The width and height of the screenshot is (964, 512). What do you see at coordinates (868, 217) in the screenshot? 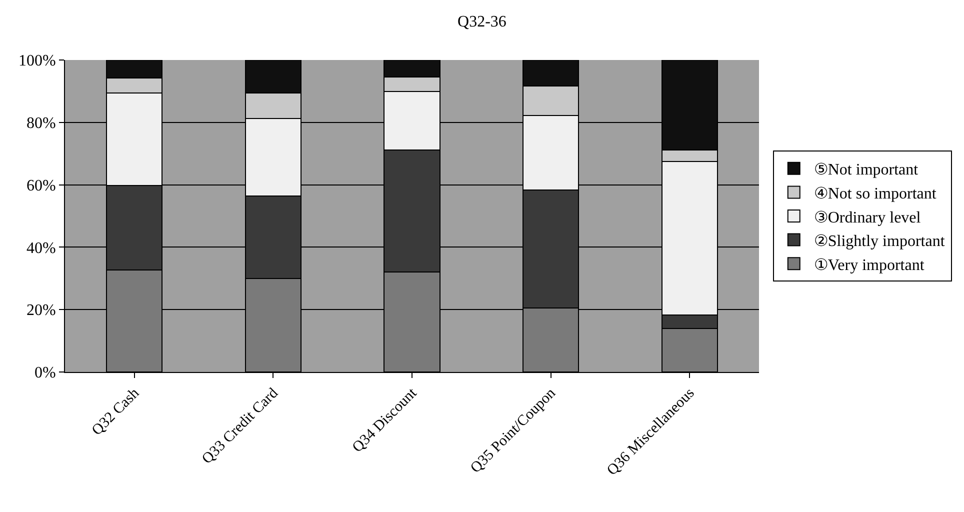
I see `legend-label: ③Ordinary level` at bounding box center [868, 217].